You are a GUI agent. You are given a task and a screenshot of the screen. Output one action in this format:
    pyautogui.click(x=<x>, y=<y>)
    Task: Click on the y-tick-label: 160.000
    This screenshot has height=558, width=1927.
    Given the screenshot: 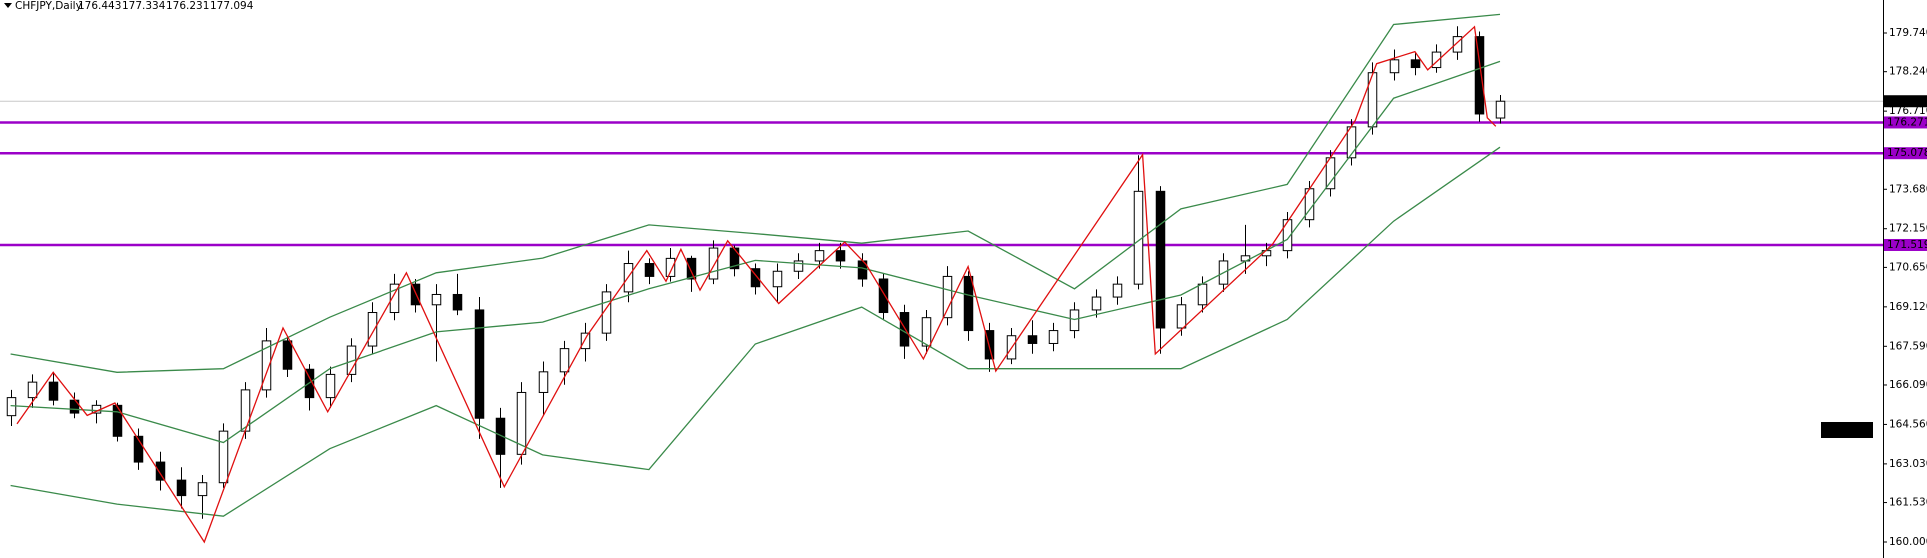 What is the action you would take?
    pyautogui.click(x=1908, y=542)
    